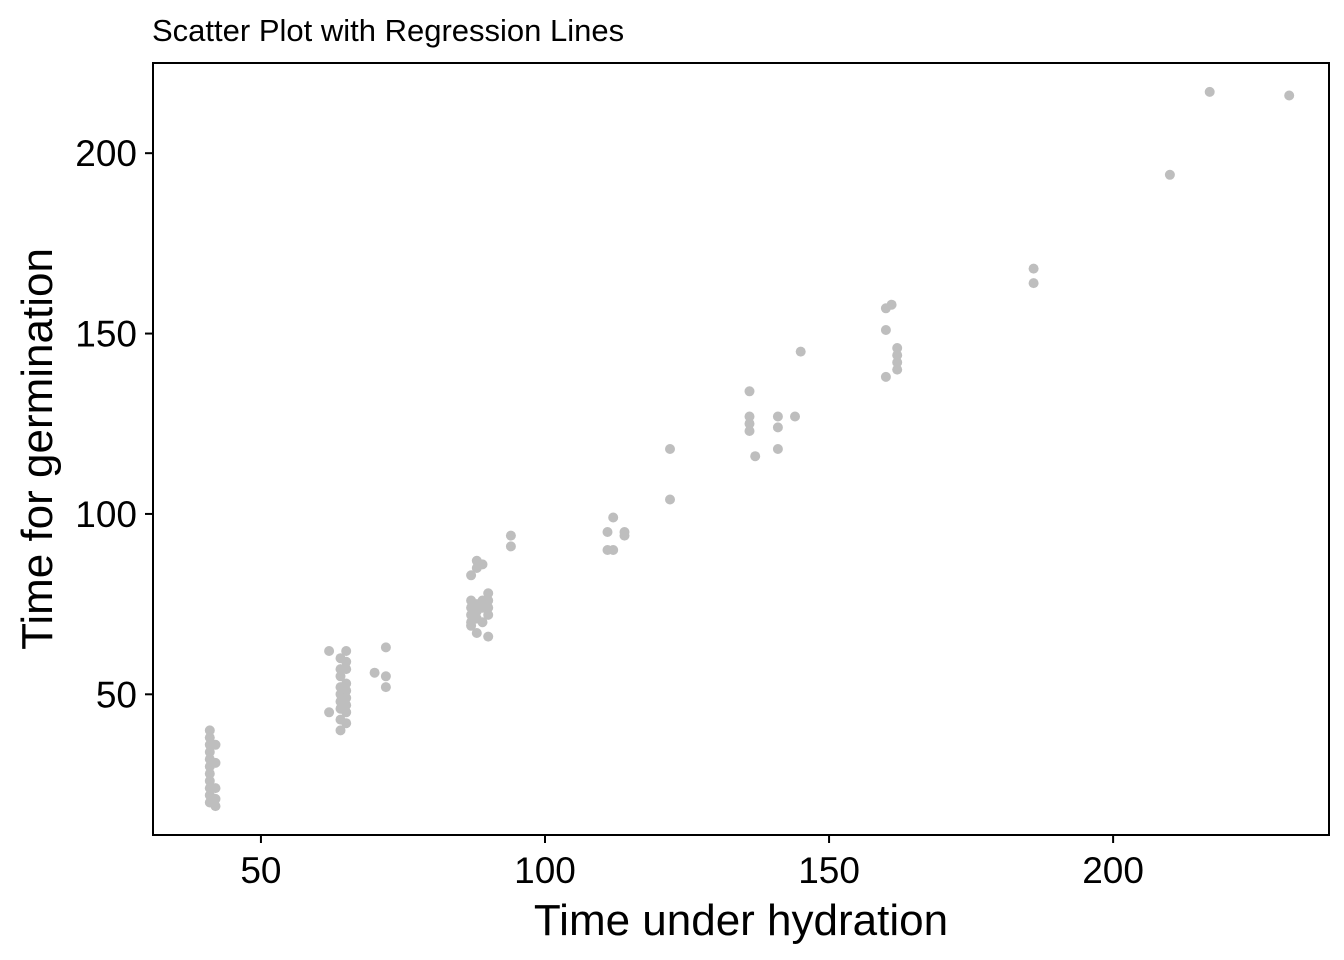 Image resolution: width=1344 pixels, height=960 pixels. I want to click on x-tick-label: 100, so click(545, 870).